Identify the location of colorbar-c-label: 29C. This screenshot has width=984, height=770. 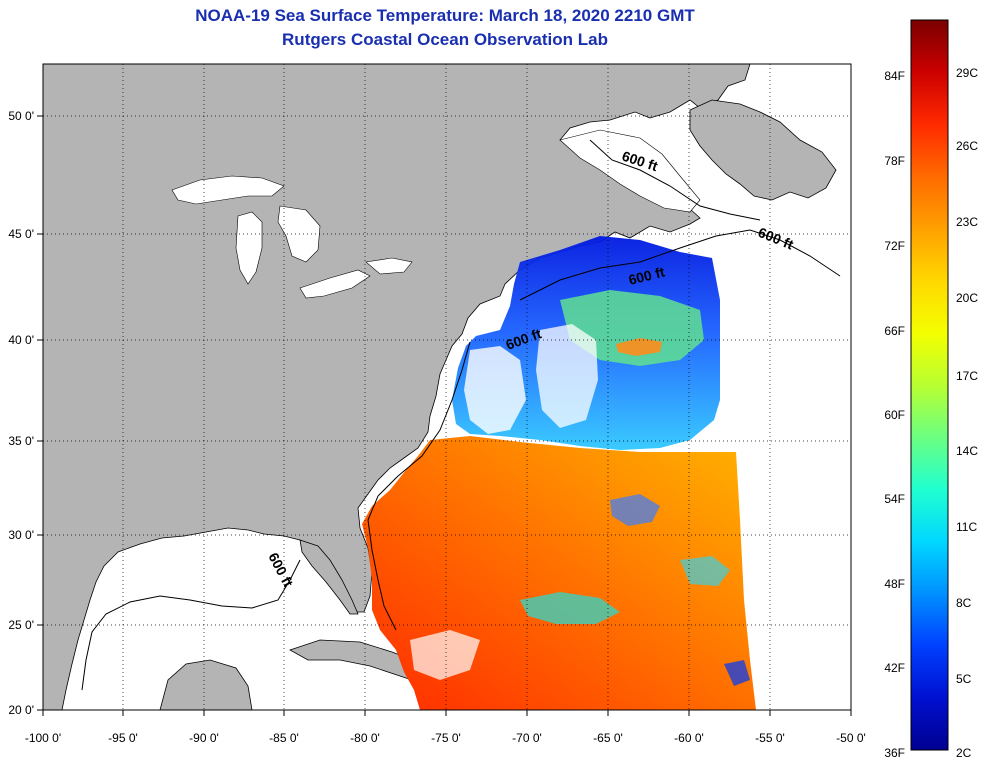
(967, 73).